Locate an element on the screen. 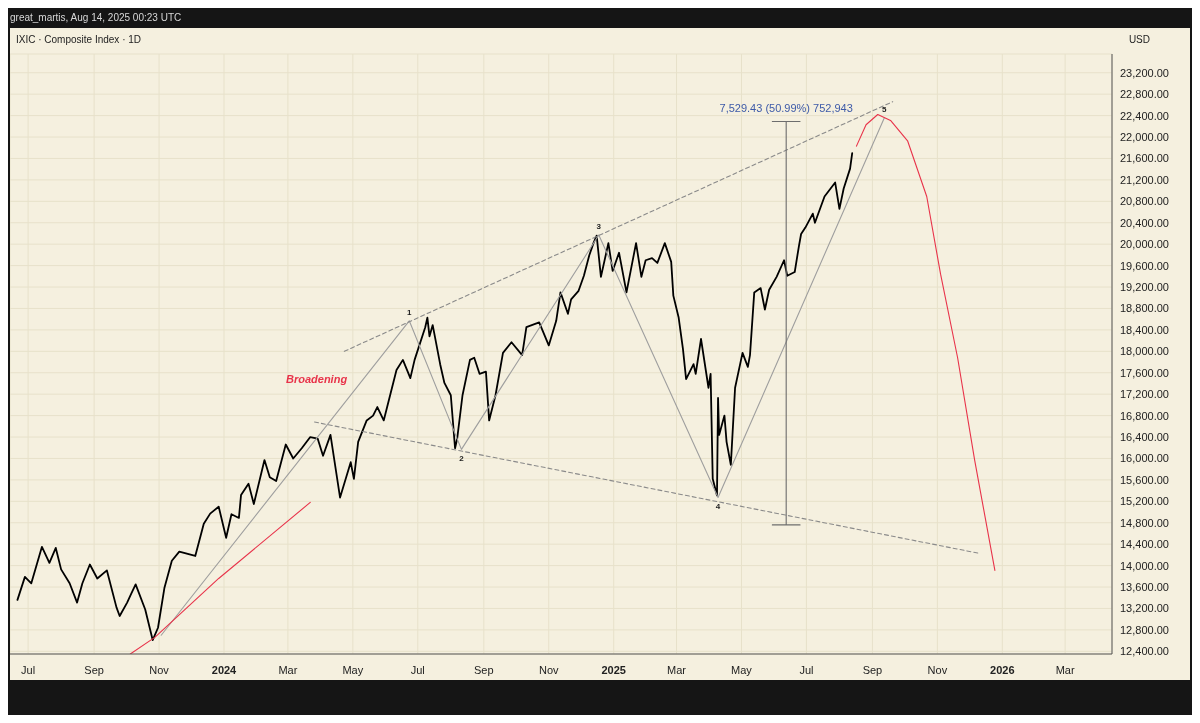 The image size is (1200, 723). y-tick-label: 16,000.00 is located at coordinates (1144, 458).